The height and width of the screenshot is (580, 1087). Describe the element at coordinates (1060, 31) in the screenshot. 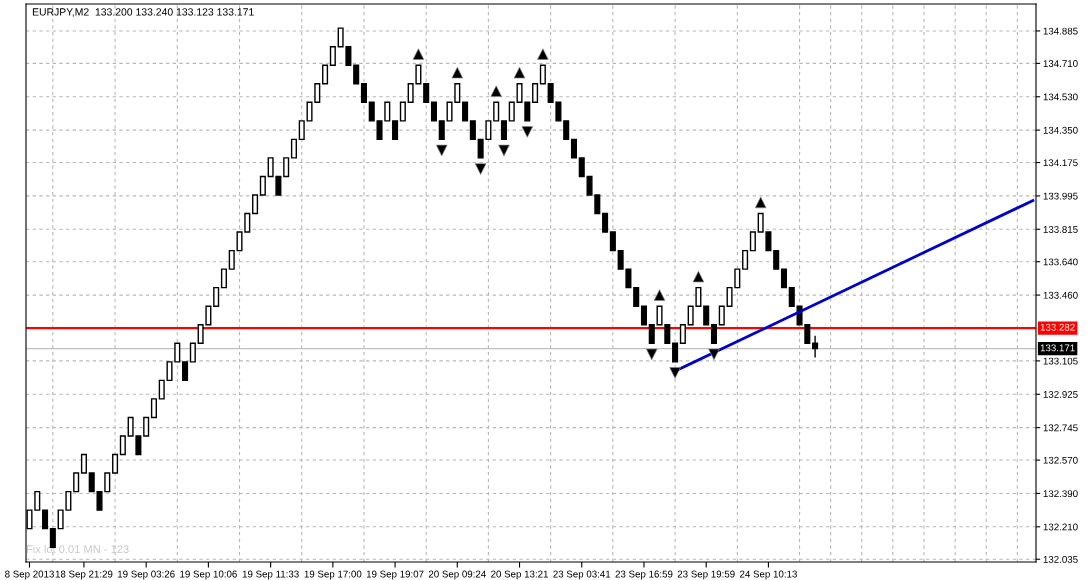

I see `y-tick-label: 134.885` at that location.